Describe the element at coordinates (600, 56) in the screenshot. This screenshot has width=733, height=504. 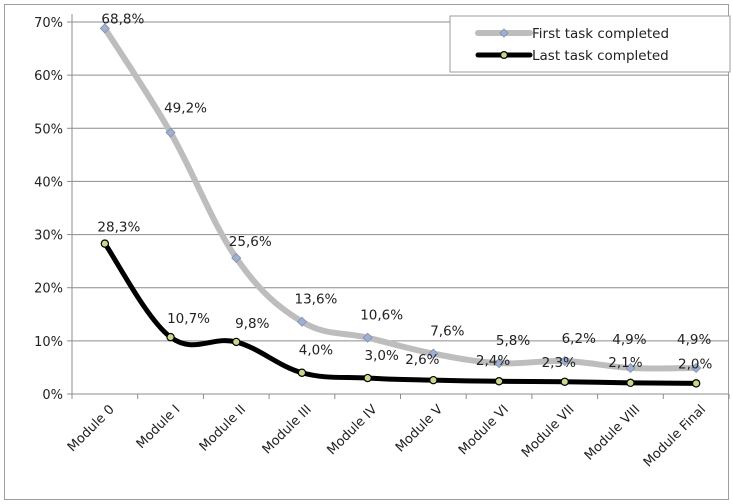
I see `legend-label: Last task completed` at that location.